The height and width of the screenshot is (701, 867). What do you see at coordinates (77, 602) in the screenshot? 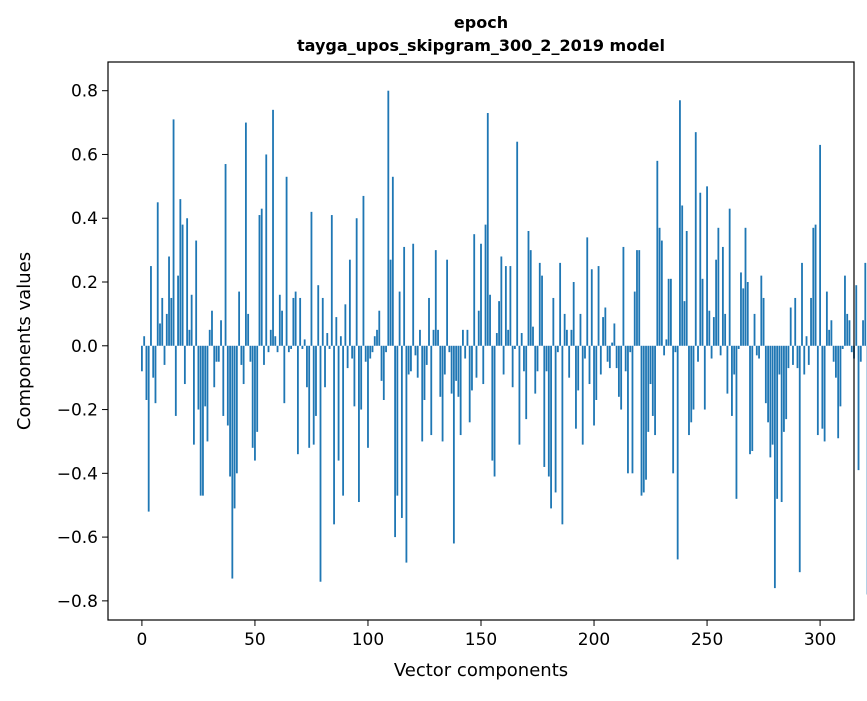
I see `y-tick-label: −0.8` at bounding box center [77, 602].